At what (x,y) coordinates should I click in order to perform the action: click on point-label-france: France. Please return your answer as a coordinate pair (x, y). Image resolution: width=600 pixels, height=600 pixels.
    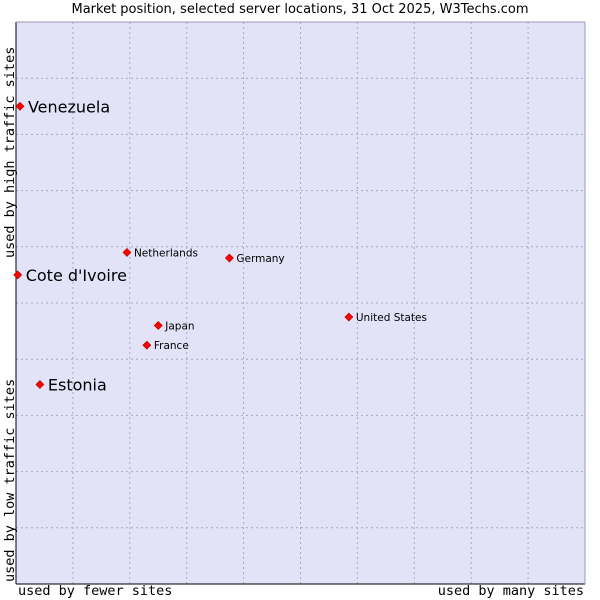
    Looking at the image, I should click on (171, 346).